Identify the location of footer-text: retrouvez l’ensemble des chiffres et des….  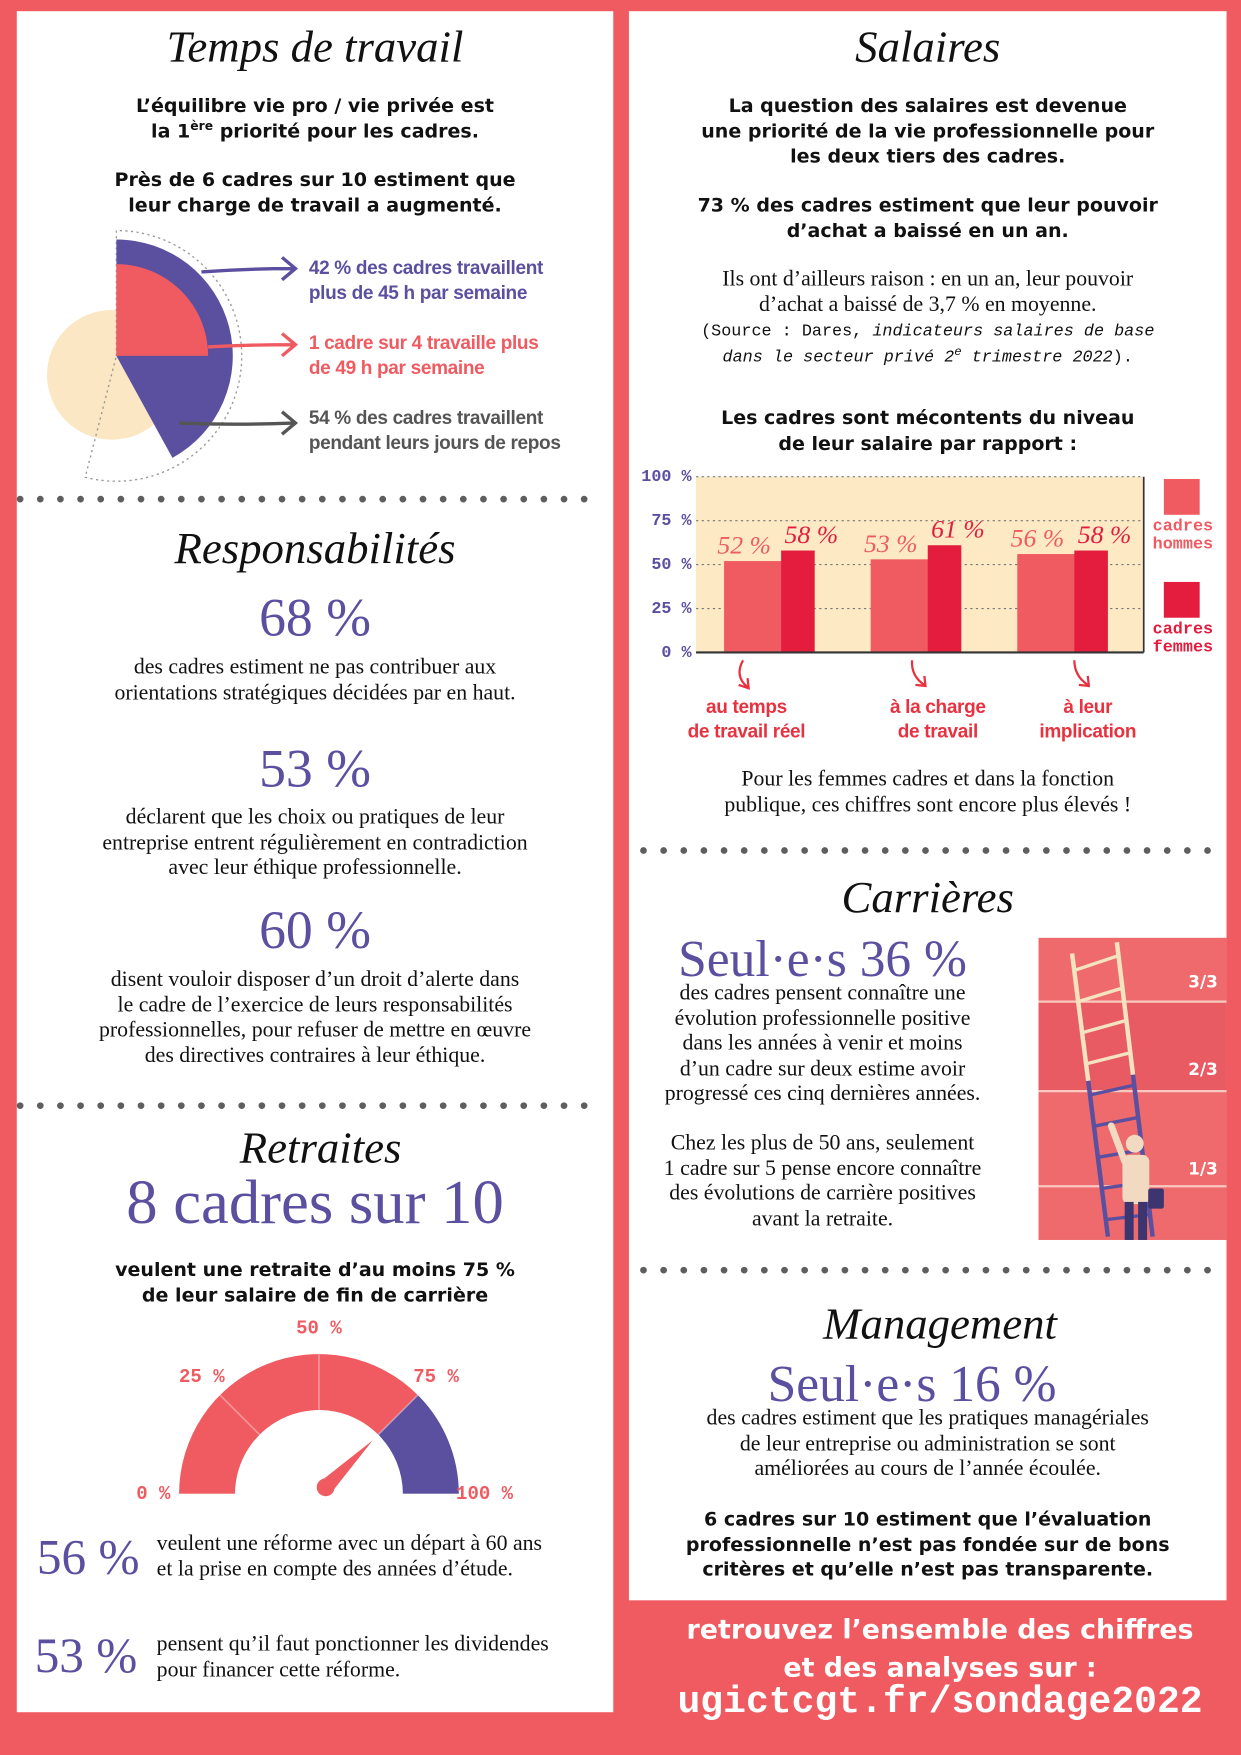
(940, 1648).